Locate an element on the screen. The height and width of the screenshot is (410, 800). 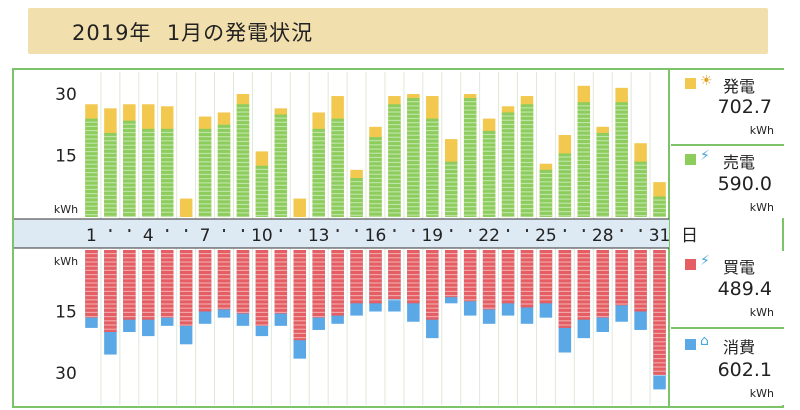
legend-consumption-label: 消費 is located at coordinates (739, 347).